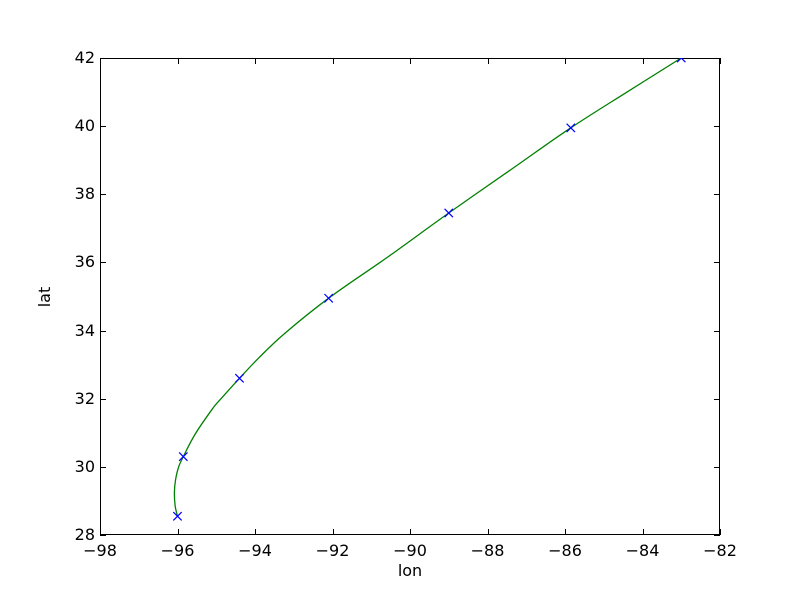  I want to click on x-tick-label: −86, so click(565, 550).